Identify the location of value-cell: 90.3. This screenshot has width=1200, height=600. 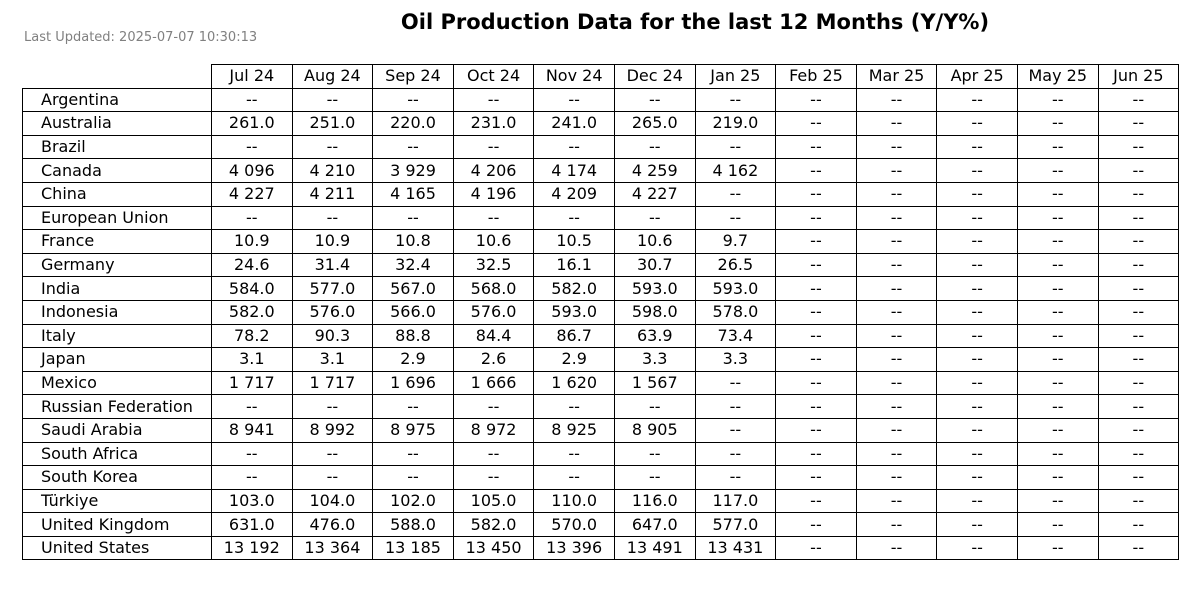
(332, 336).